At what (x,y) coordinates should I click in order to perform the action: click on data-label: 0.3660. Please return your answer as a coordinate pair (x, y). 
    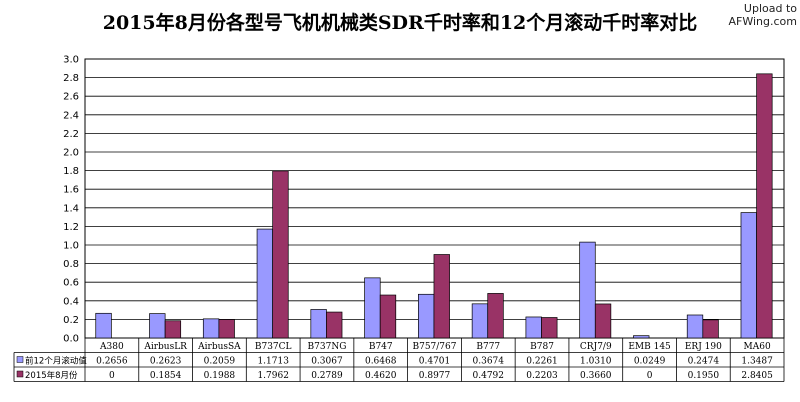
    Looking at the image, I should click on (596, 376).